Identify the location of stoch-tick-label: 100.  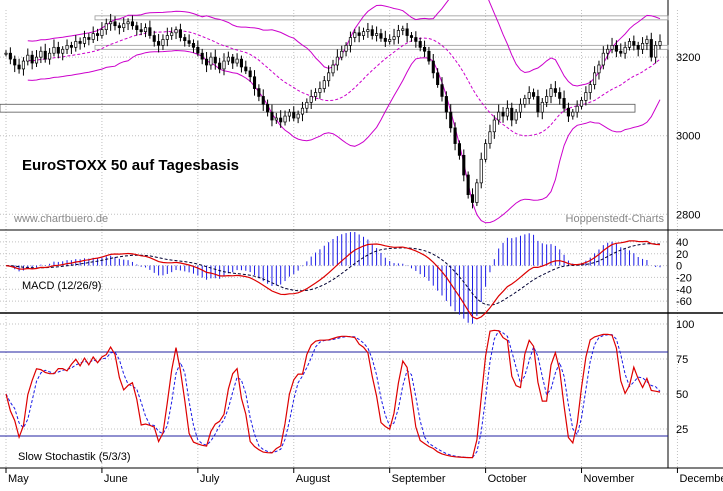
(685, 325).